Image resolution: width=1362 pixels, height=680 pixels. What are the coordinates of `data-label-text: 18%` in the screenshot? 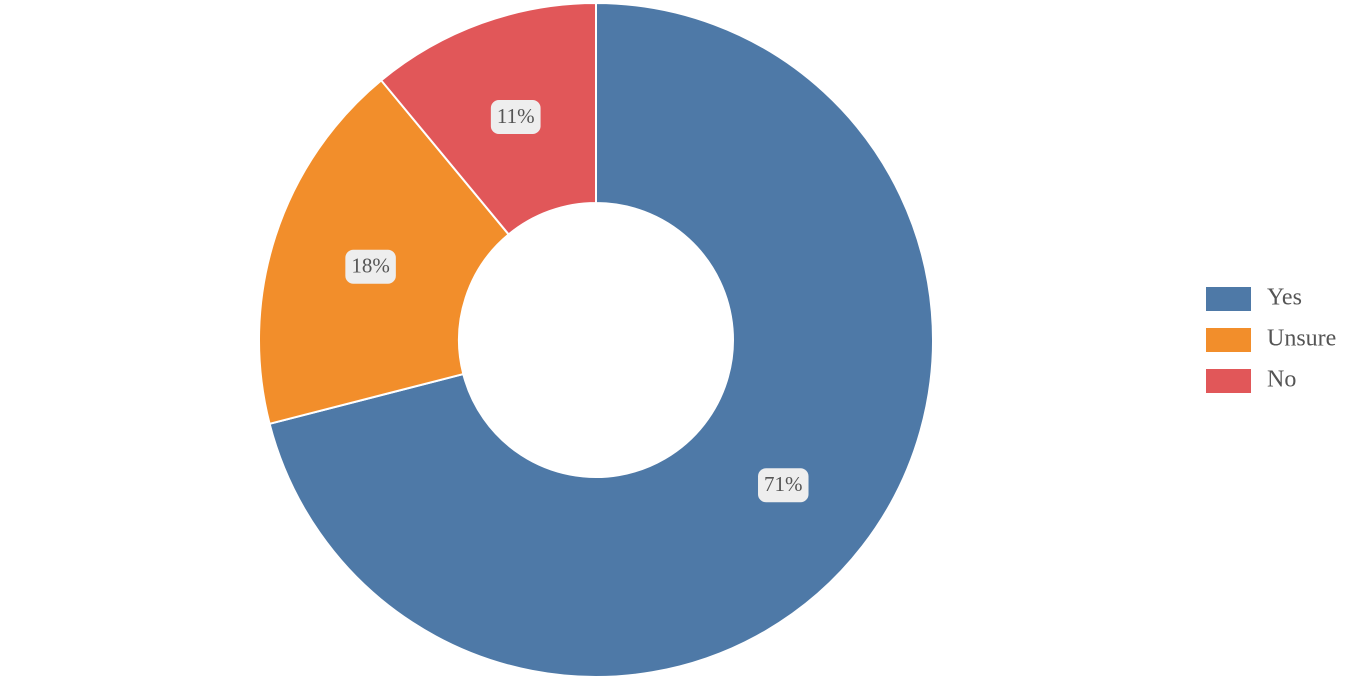 It's located at (370, 266).